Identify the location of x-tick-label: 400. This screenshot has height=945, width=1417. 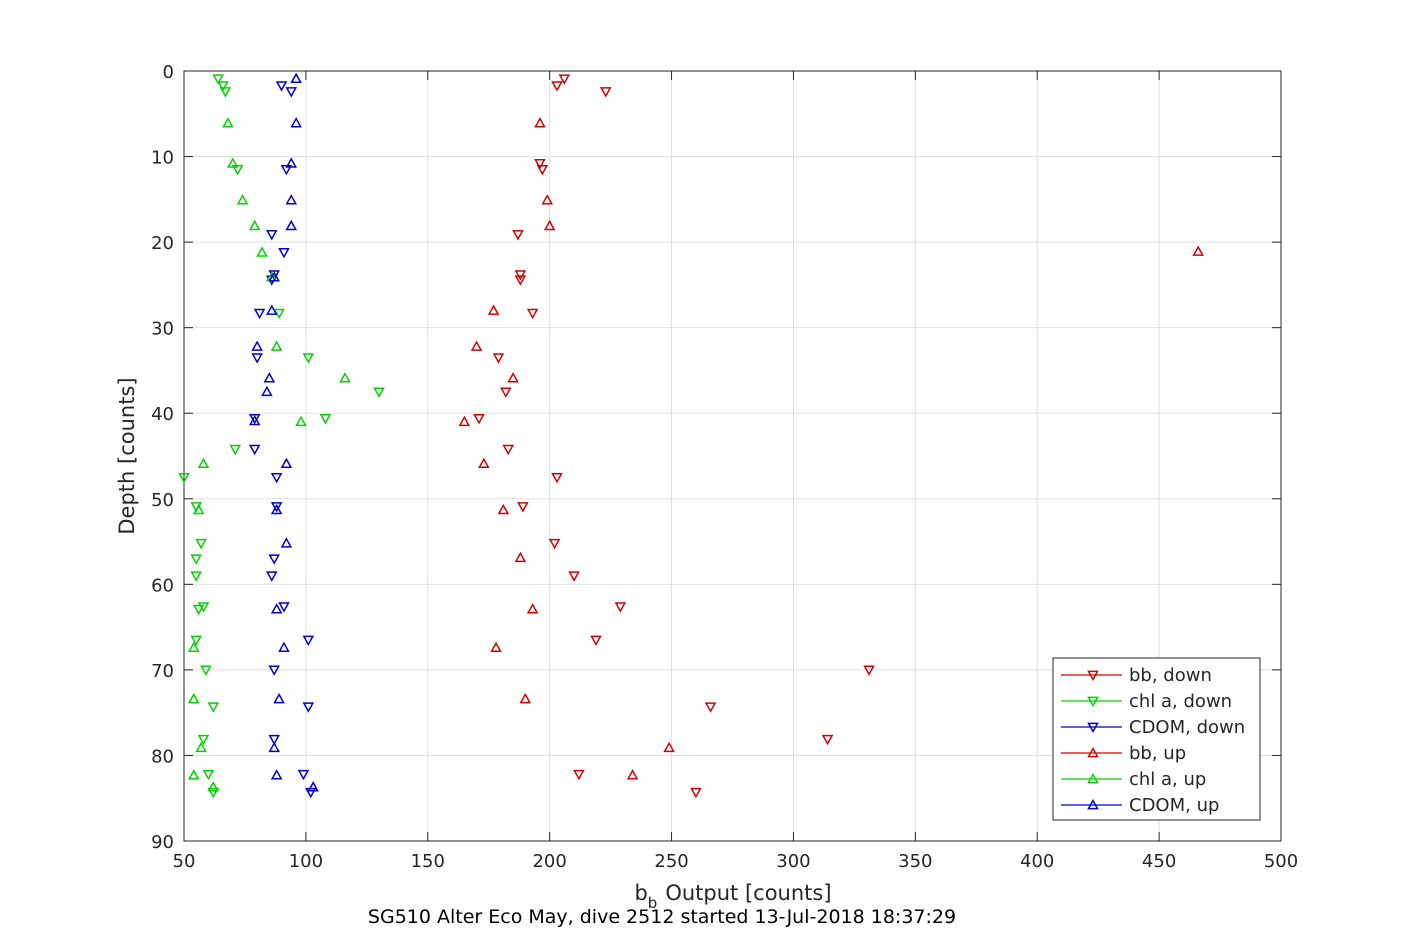
(1037, 861).